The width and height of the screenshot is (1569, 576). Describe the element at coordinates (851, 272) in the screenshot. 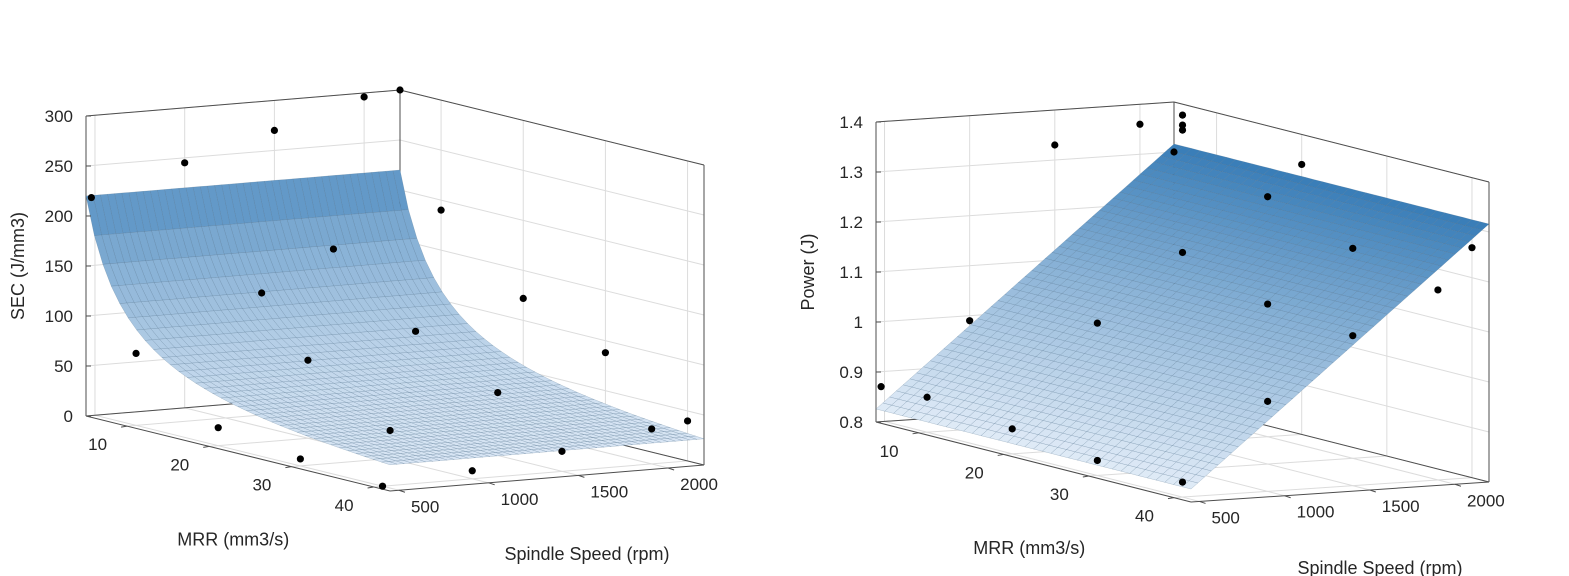

I see `z-tick-label: 1.1` at that location.